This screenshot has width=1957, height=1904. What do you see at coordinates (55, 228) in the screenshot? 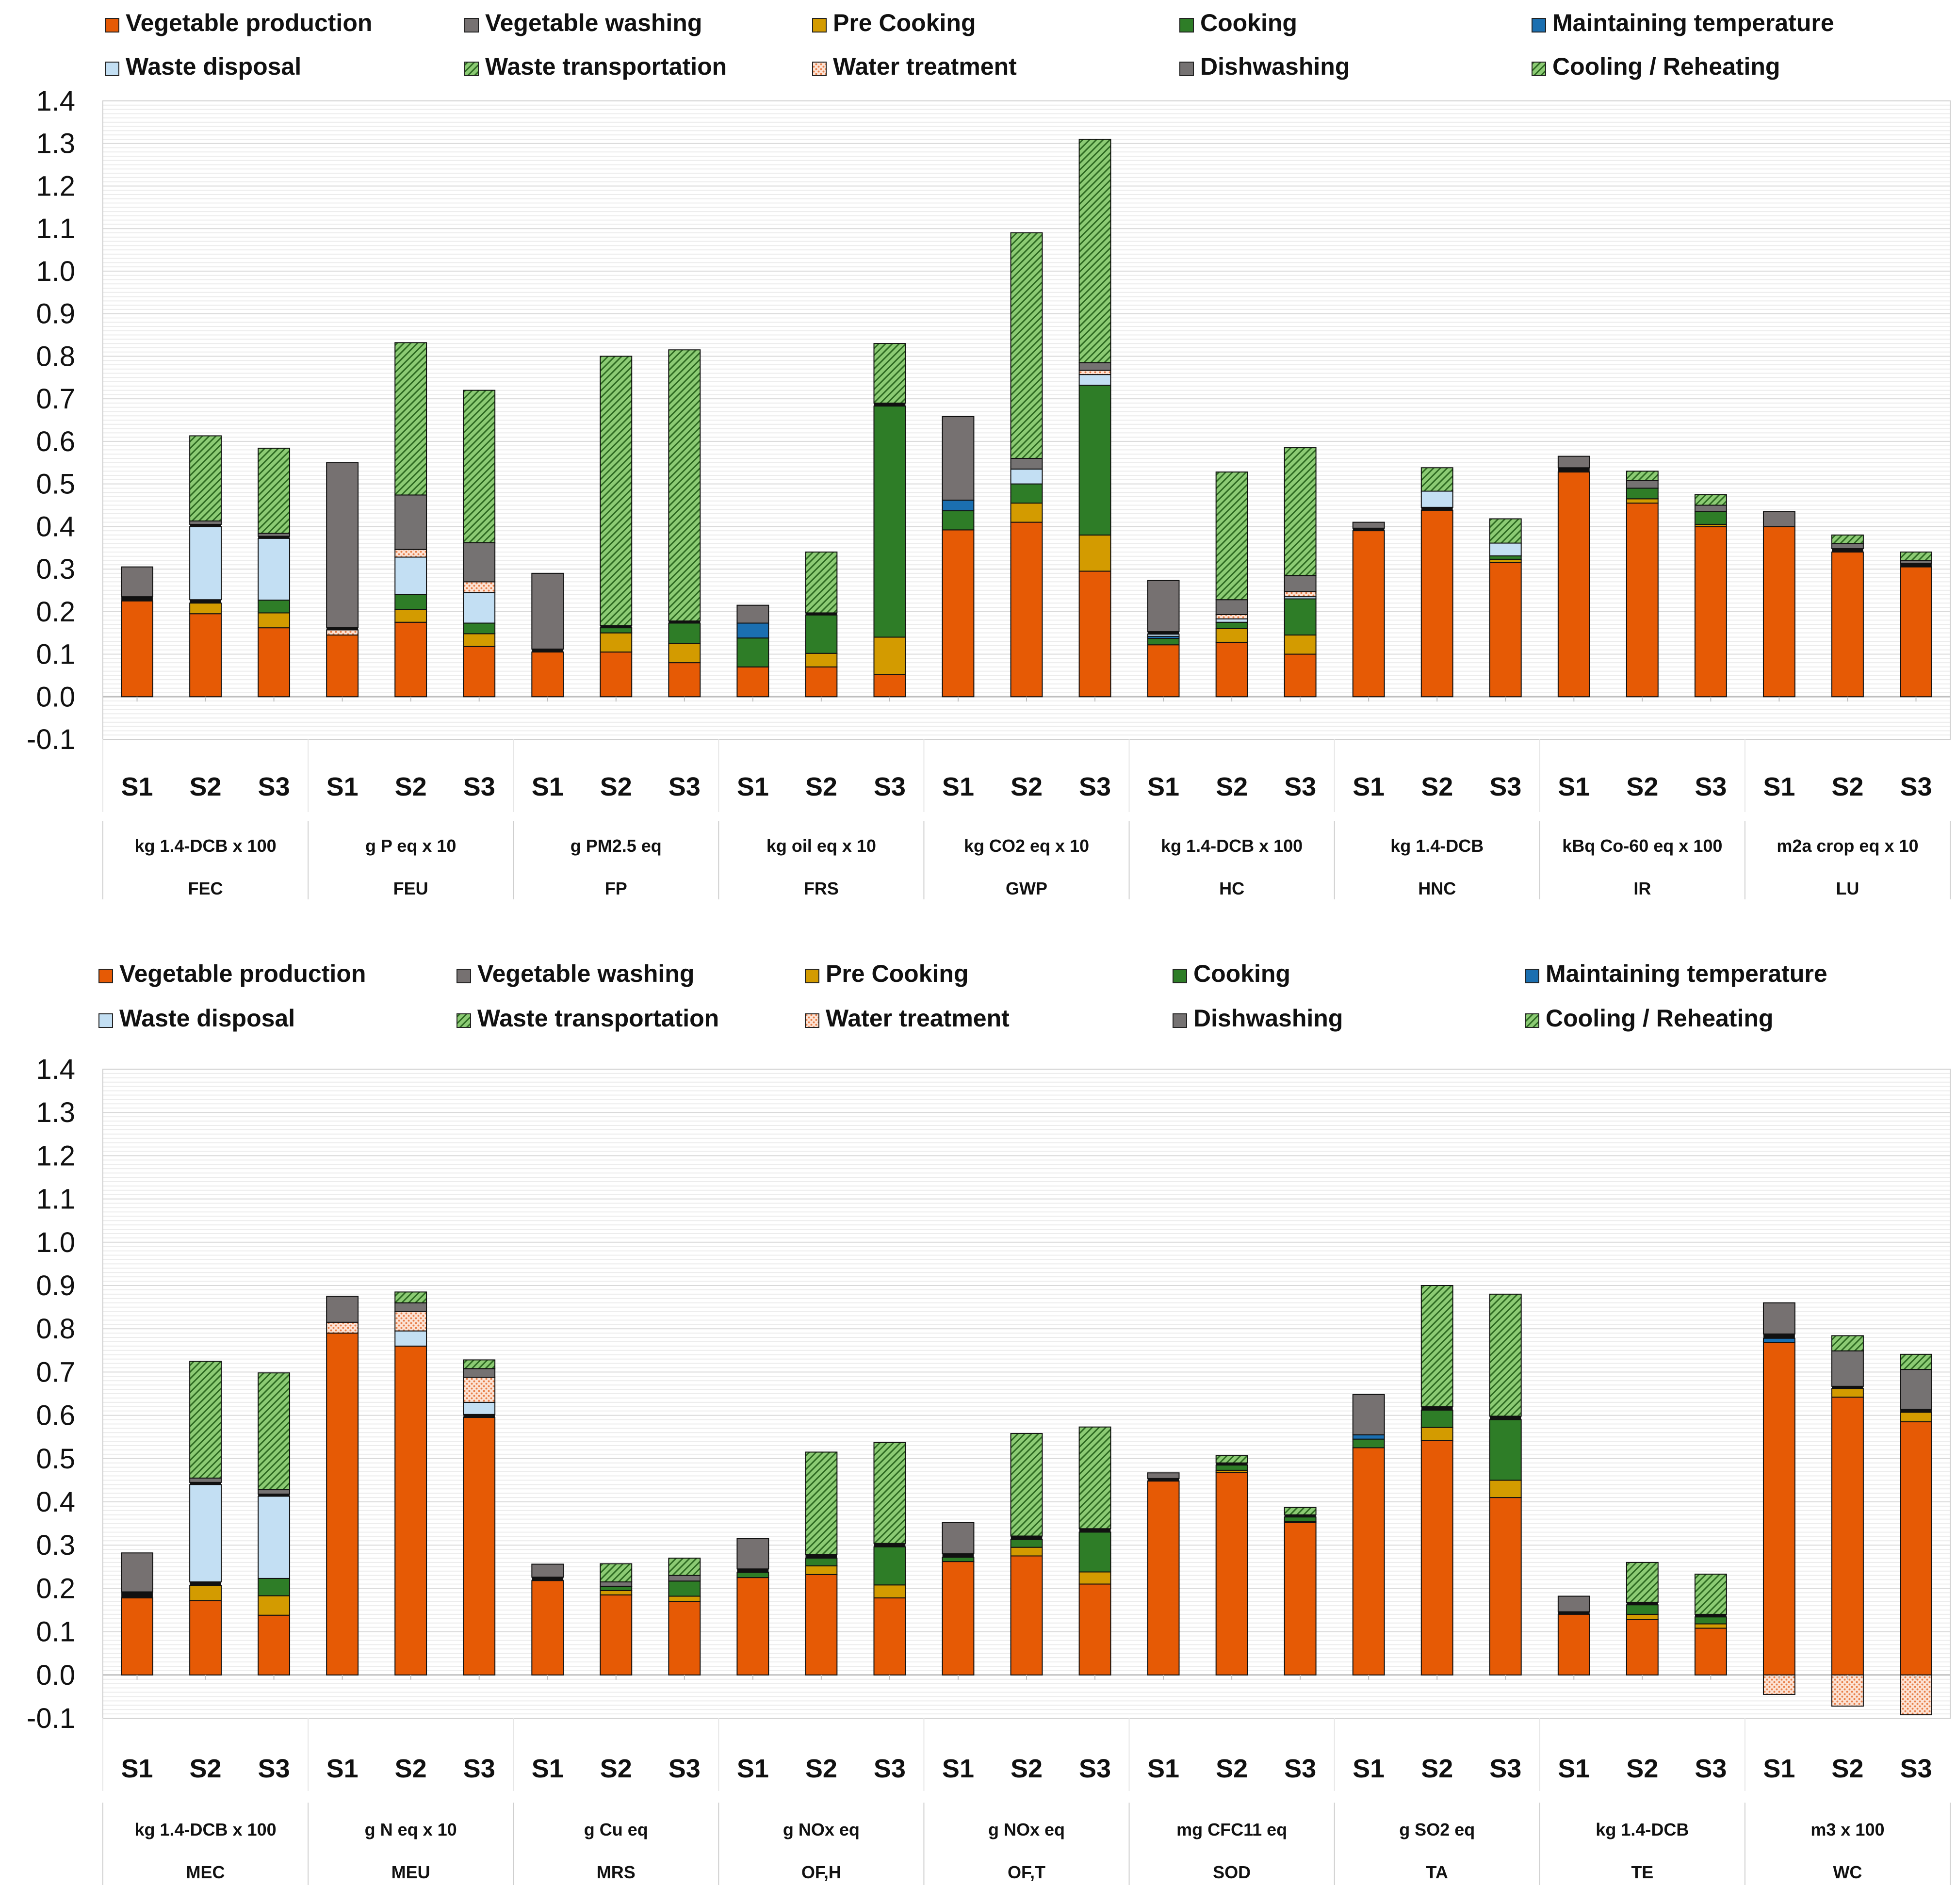
I see `y-tick-label: 1.1` at bounding box center [55, 228].